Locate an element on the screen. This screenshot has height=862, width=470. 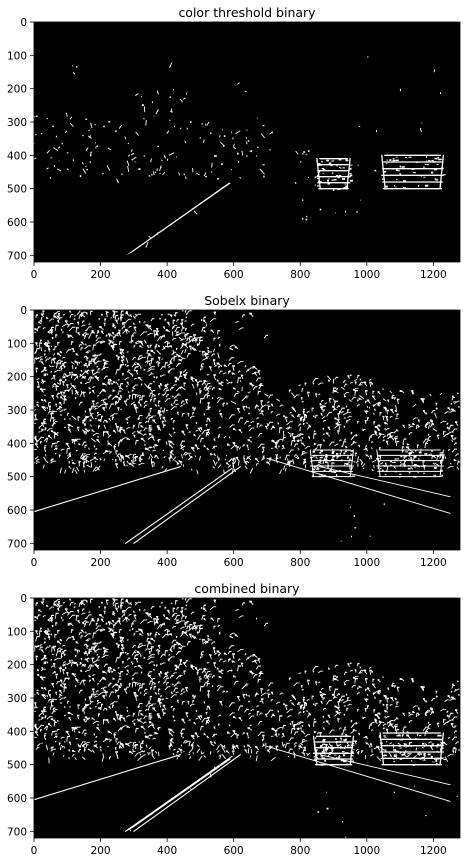
panel-title: Sobelx binary is located at coordinates (247, 300).